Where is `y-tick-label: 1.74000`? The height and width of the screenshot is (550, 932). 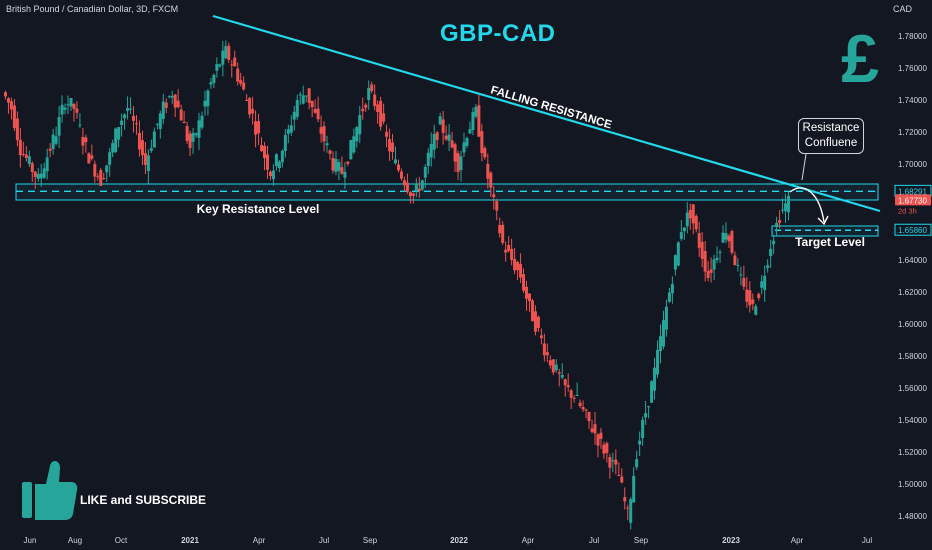
y-tick-label: 1.74000 is located at coordinates (912, 100).